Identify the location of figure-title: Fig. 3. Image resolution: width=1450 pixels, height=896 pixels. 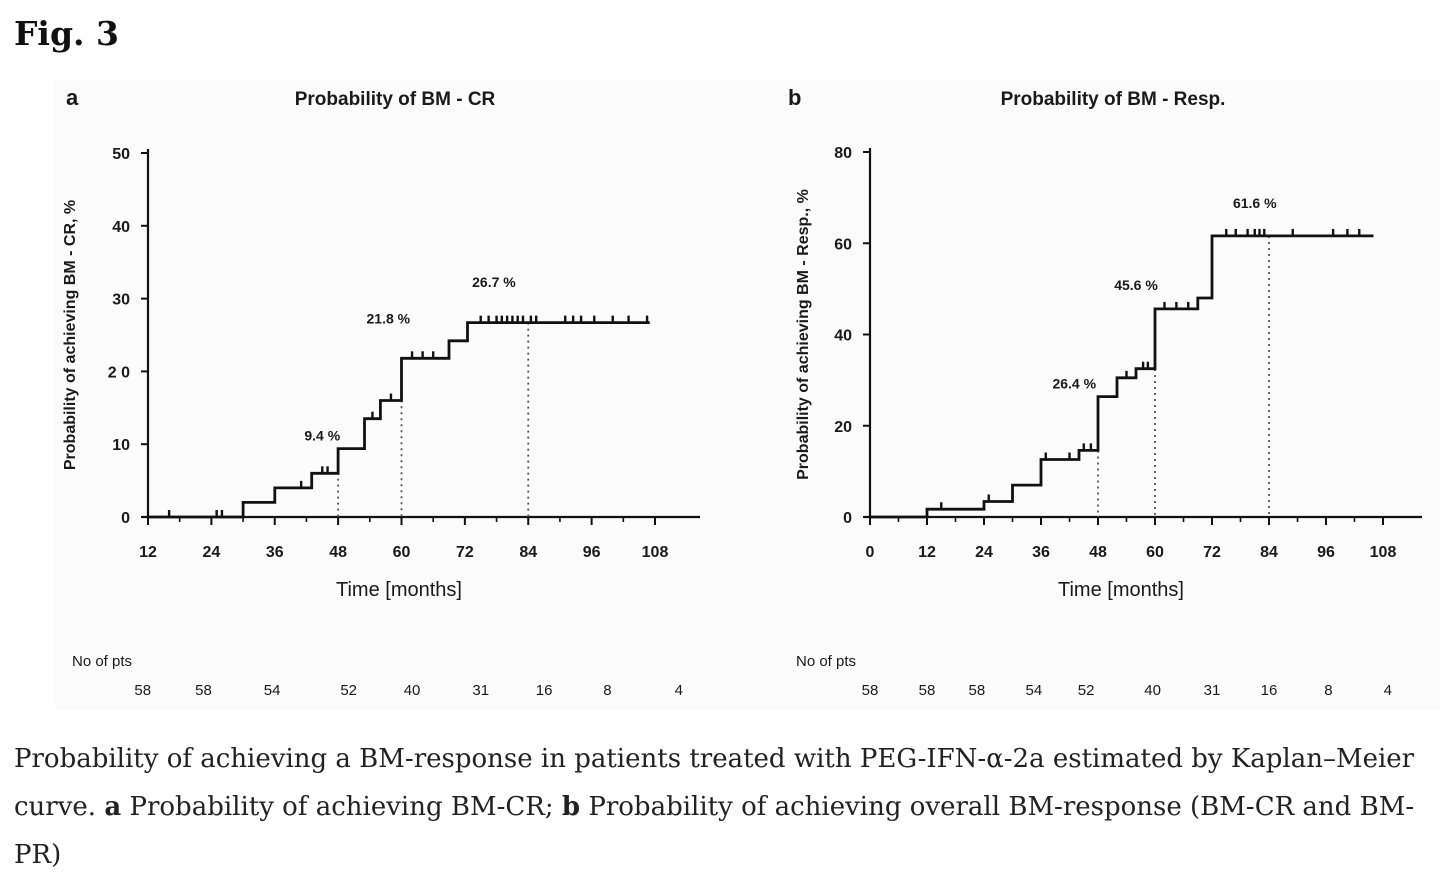
(66, 33).